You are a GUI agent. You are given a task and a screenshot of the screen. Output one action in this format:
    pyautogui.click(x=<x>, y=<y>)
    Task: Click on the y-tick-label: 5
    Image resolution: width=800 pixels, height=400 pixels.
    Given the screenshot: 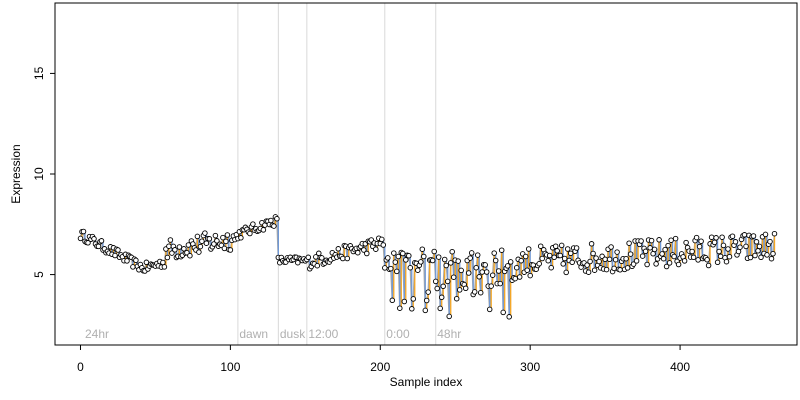 What is the action you would take?
    pyautogui.click(x=39, y=274)
    